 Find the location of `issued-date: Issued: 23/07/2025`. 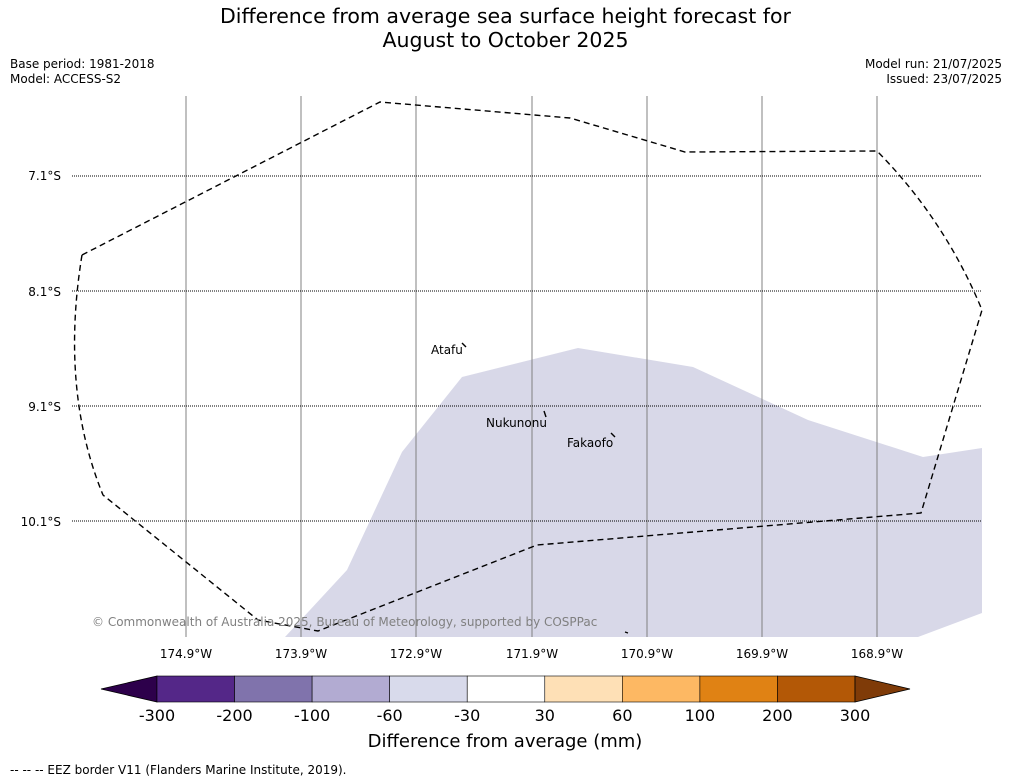

issued-date: Issued: 23/07/2025 is located at coordinates (944, 79).